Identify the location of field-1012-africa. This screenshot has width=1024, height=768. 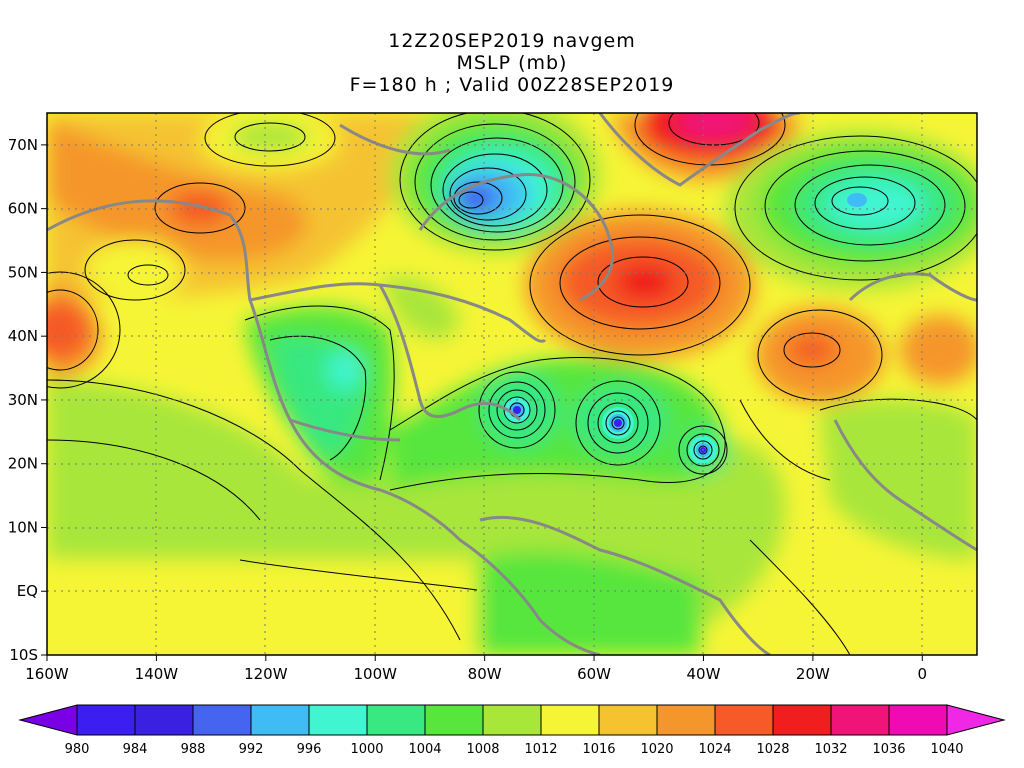
(898, 479).